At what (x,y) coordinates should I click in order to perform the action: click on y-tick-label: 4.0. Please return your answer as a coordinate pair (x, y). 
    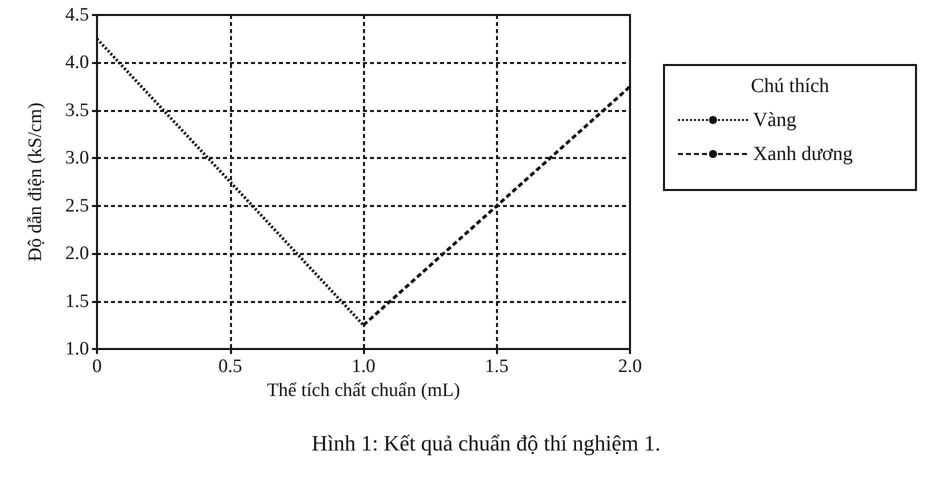
    Looking at the image, I should click on (77, 63).